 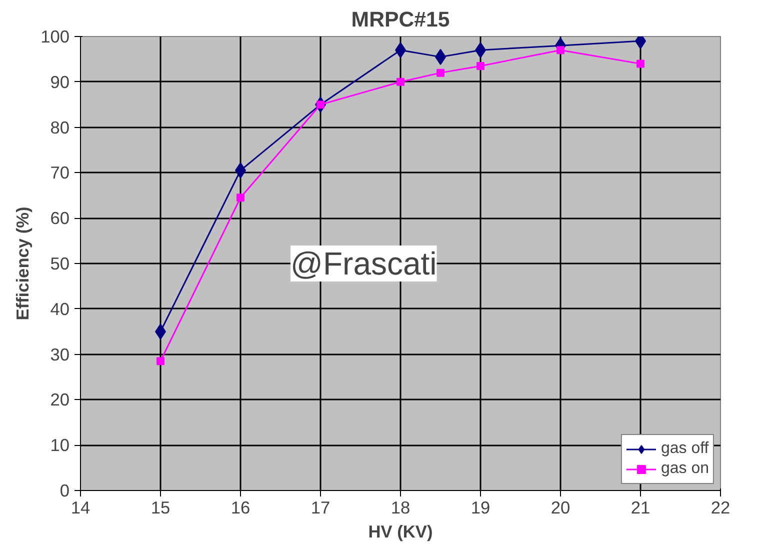 I want to click on y-tick-label: 100, so click(x=55, y=36).